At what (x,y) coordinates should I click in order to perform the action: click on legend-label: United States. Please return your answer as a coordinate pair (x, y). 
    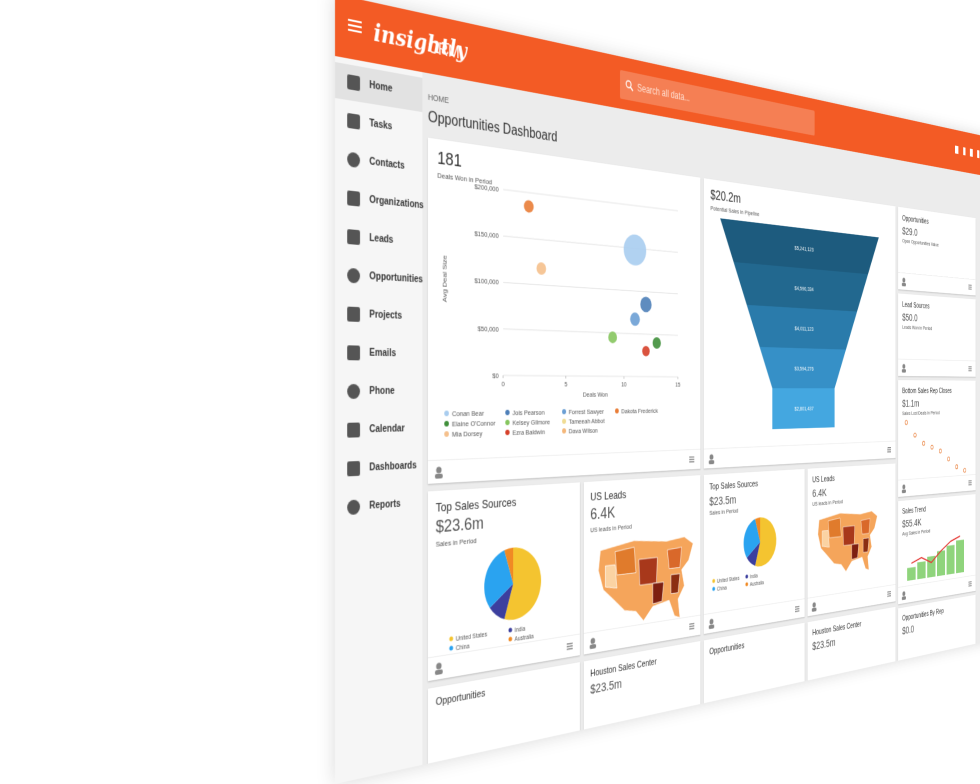
    Looking at the image, I should click on (728, 580).